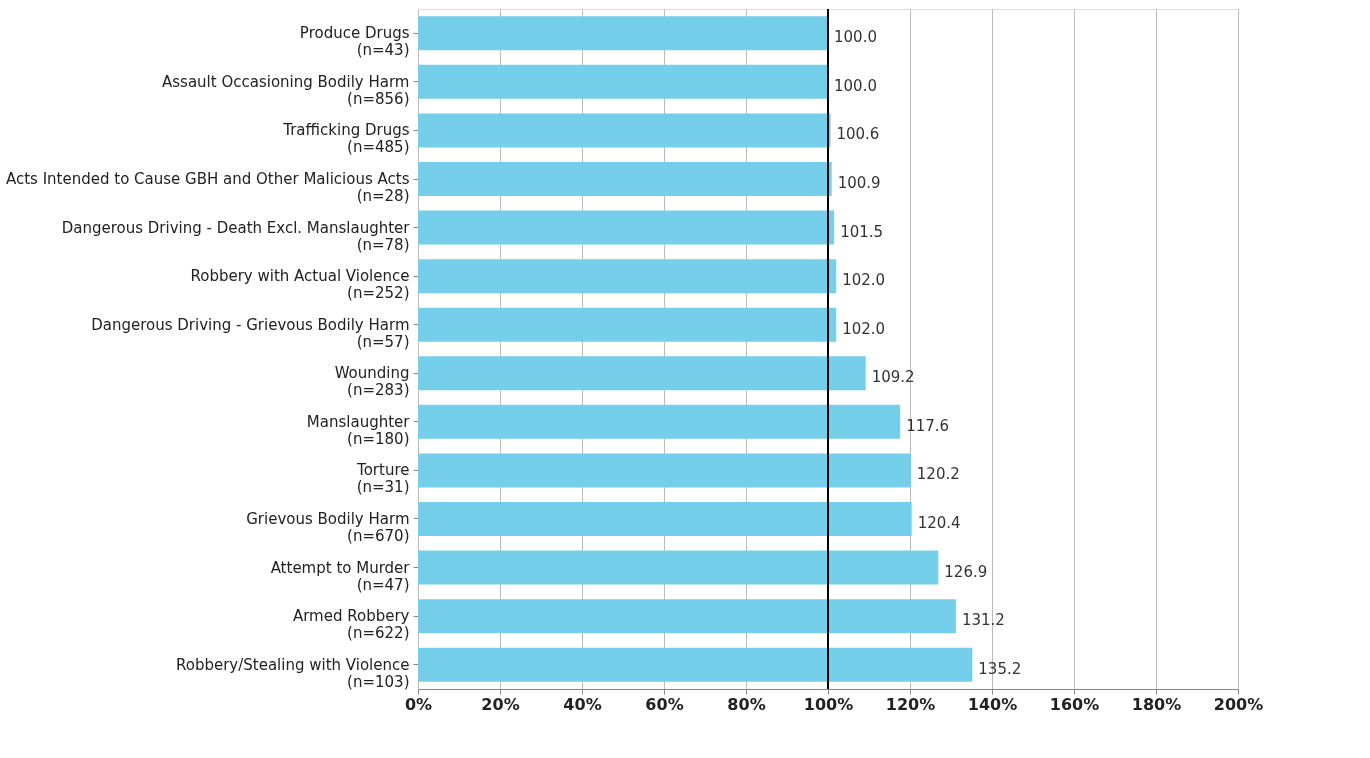 The image size is (1370, 758). Describe the element at coordinates (746, 704) in the screenshot. I see `x-tick-label: 80%` at that location.